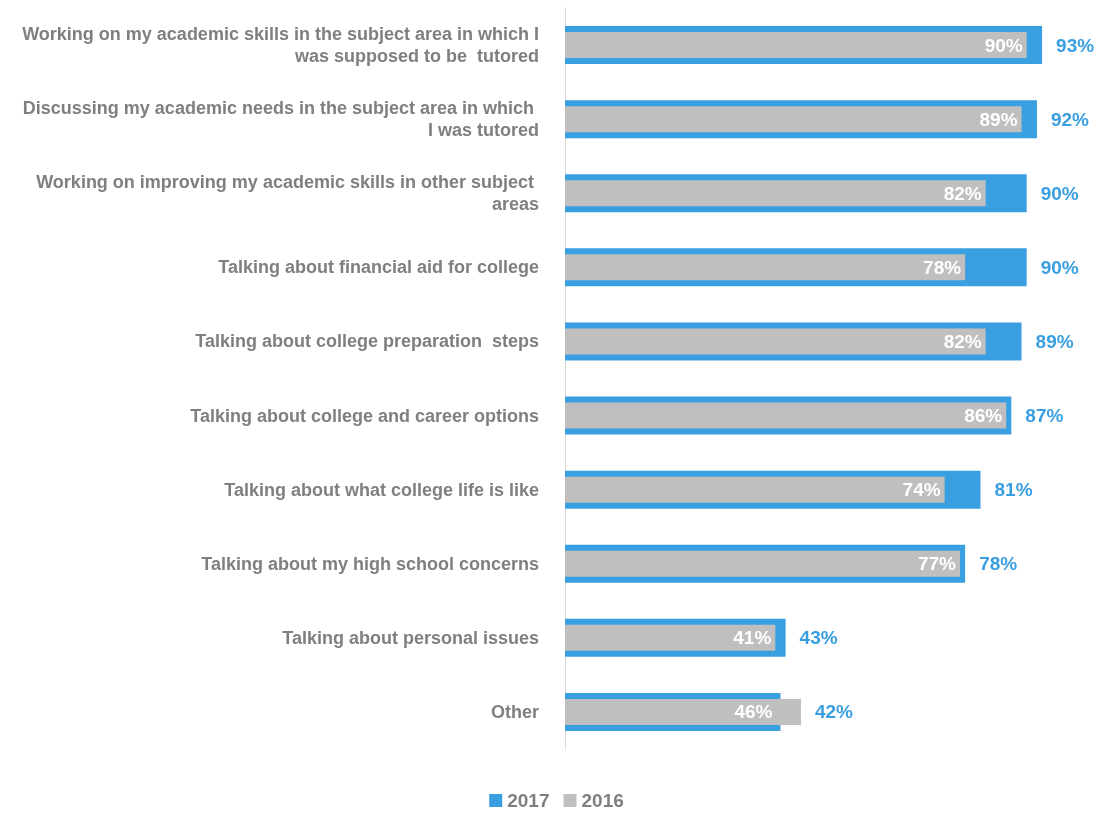 This screenshot has width=1113, height=819. What do you see at coordinates (280, 119) in the screenshot?
I see `y-tick-label: Discussing my academic needs in the subject area in which I was tutored` at bounding box center [280, 119].